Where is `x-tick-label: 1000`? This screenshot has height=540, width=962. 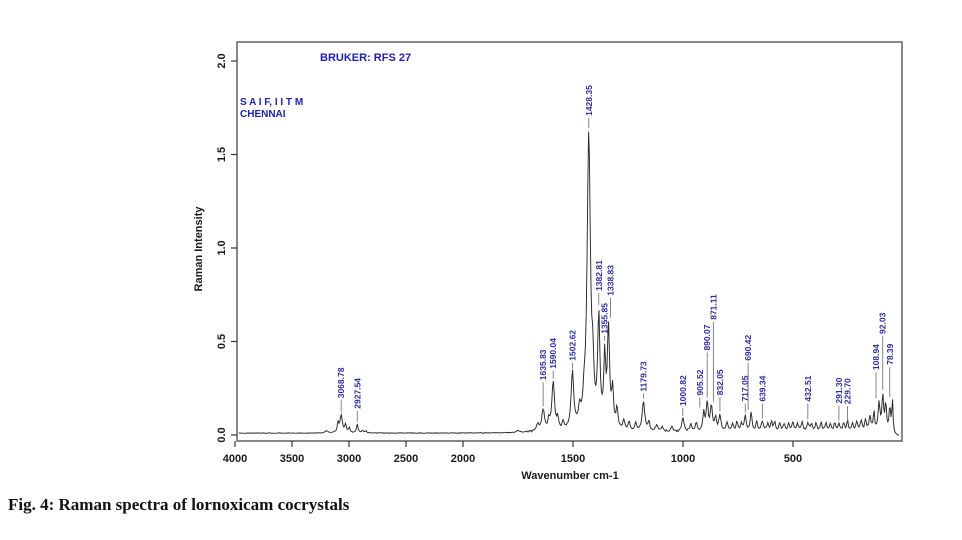 x-tick-label: 1000 is located at coordinates (683, 459).